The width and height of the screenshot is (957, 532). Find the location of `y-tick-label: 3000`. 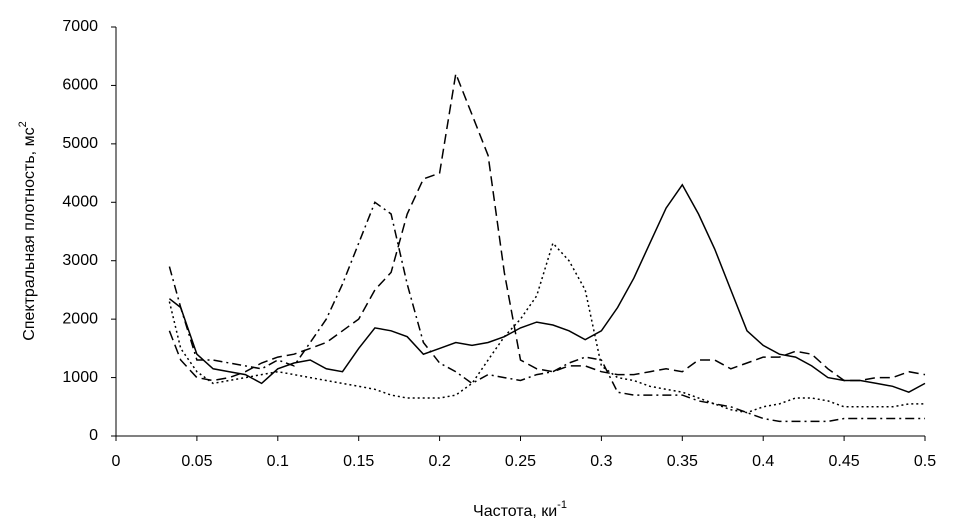

y-tick-label: 3000 is located at coordinates (80, 260).